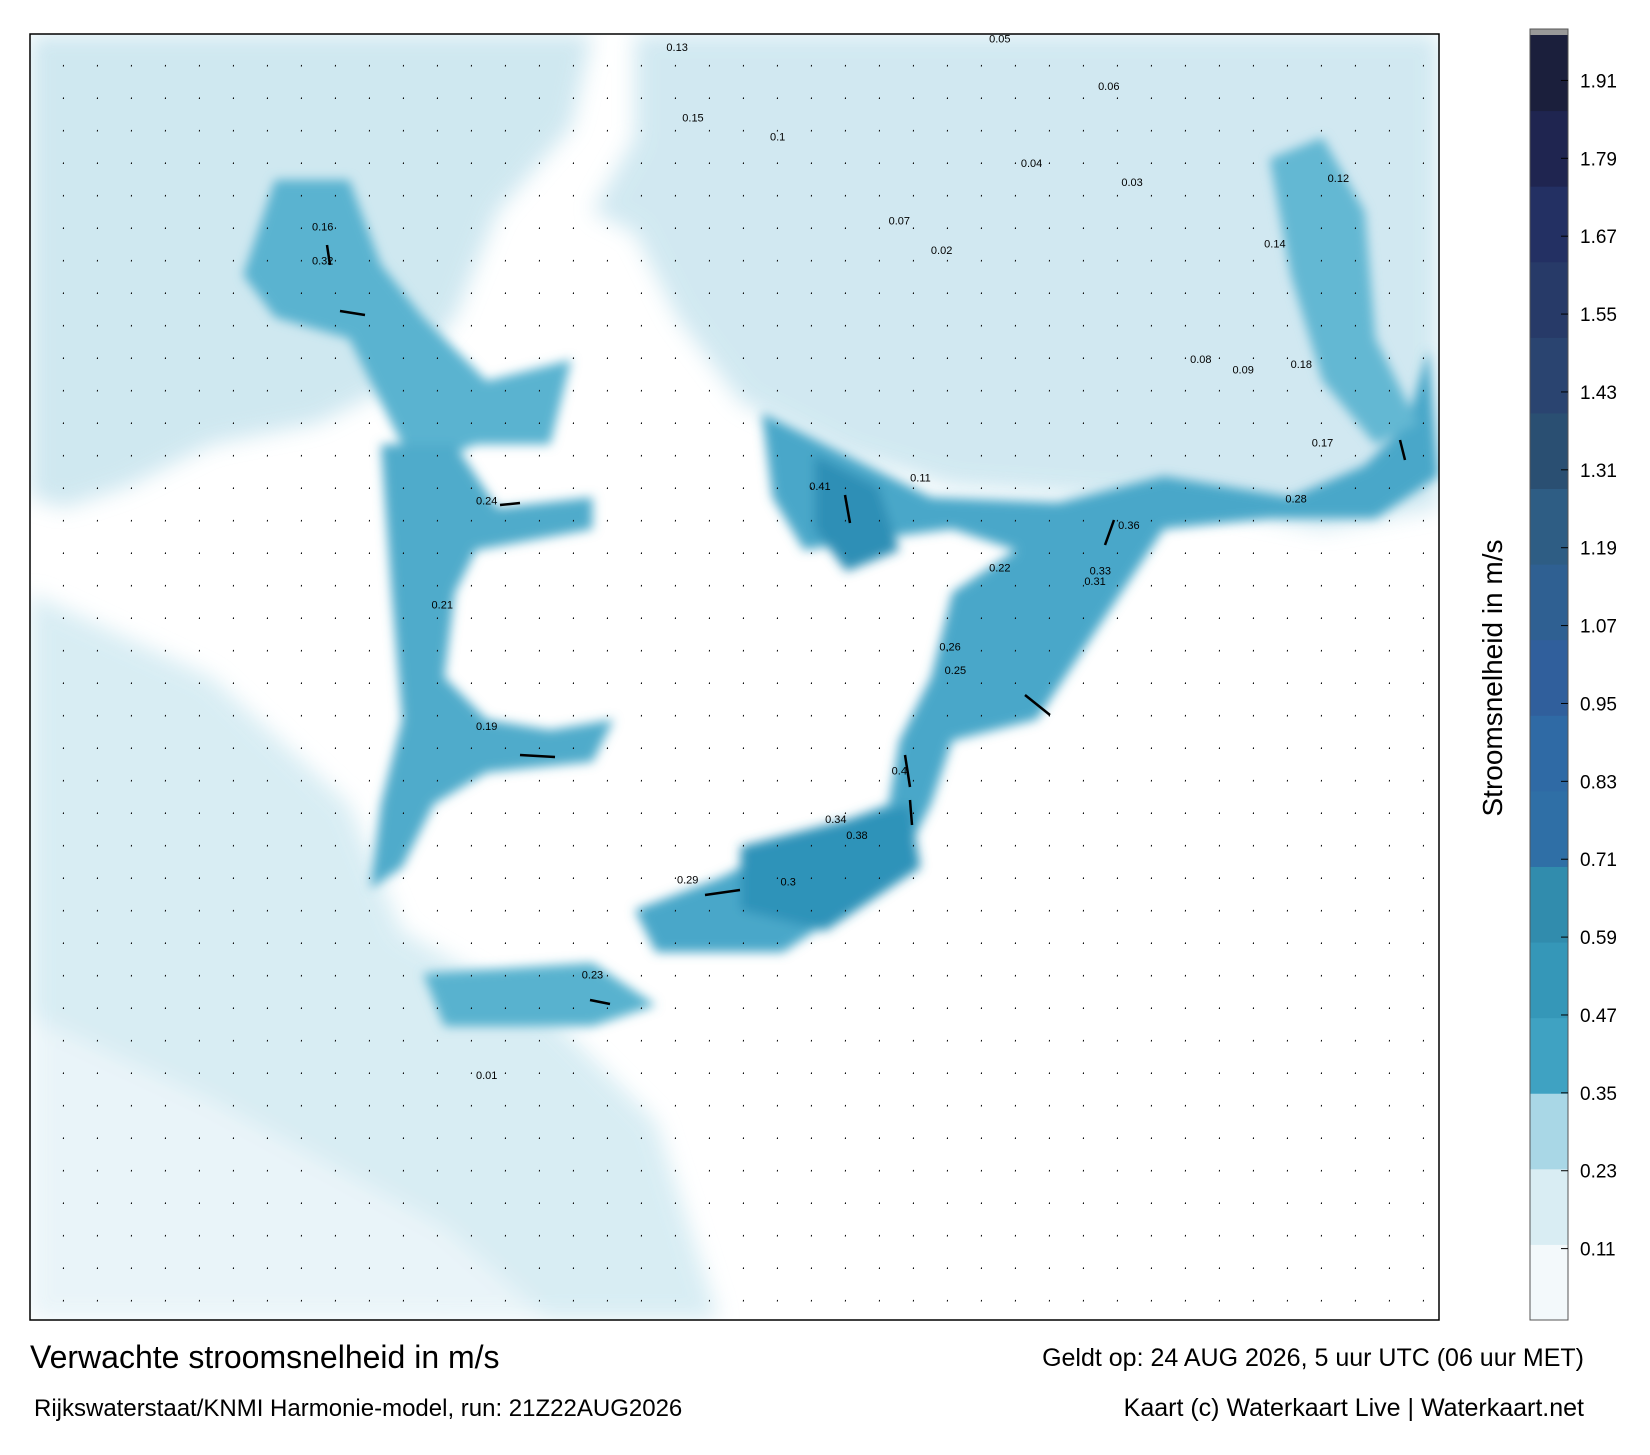 Image resolution: width=1650 pixels, height=1455 pixels. What do you see at coordinates (777, 138) in the screenshot?
I see `speed-label: 0.1` at bounding box center [777, 138].